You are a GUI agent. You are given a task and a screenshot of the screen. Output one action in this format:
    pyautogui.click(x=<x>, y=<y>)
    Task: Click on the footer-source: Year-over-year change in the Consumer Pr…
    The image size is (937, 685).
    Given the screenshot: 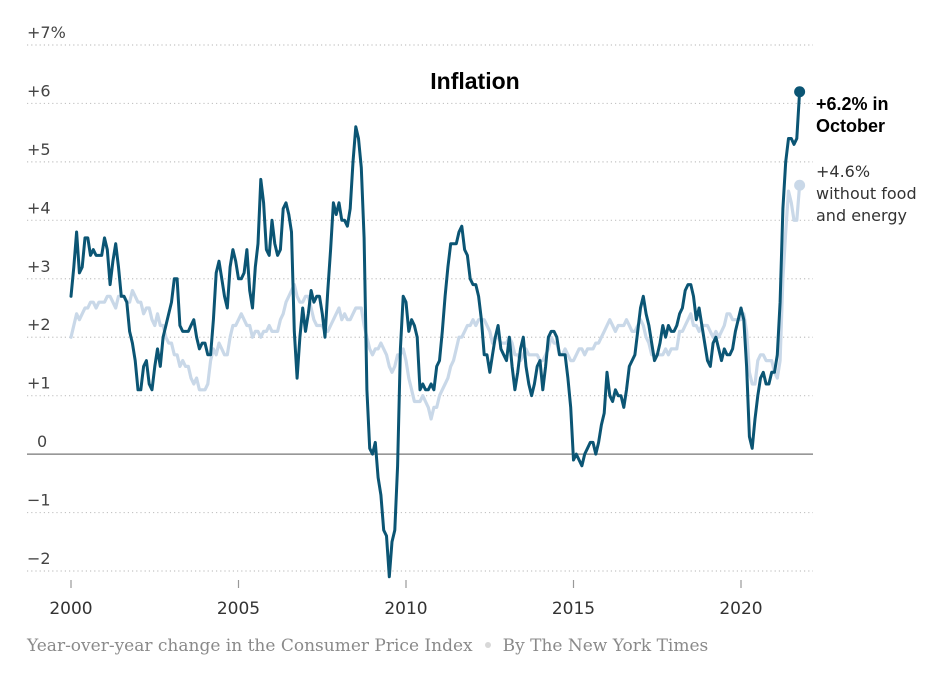 What is the action you would take?
    pyautogui.click(x=250, y=646)
    